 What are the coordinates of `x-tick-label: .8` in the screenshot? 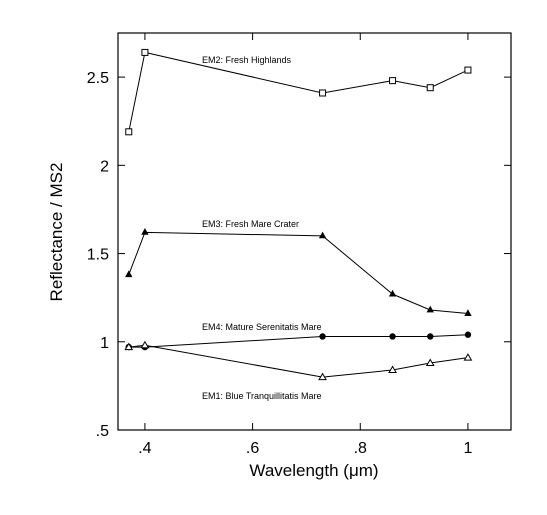 It's located at (360, 448).